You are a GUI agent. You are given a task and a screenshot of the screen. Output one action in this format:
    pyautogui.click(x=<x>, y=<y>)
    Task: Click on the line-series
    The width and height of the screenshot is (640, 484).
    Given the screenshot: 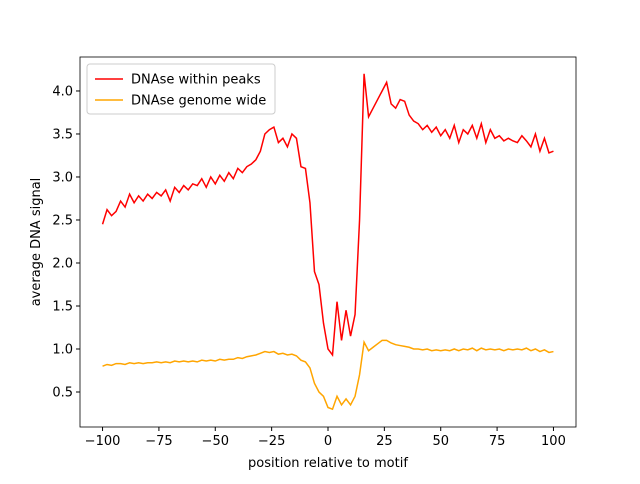 What is the action you would take?
    pyautogui.click(x=328, y=375)
    